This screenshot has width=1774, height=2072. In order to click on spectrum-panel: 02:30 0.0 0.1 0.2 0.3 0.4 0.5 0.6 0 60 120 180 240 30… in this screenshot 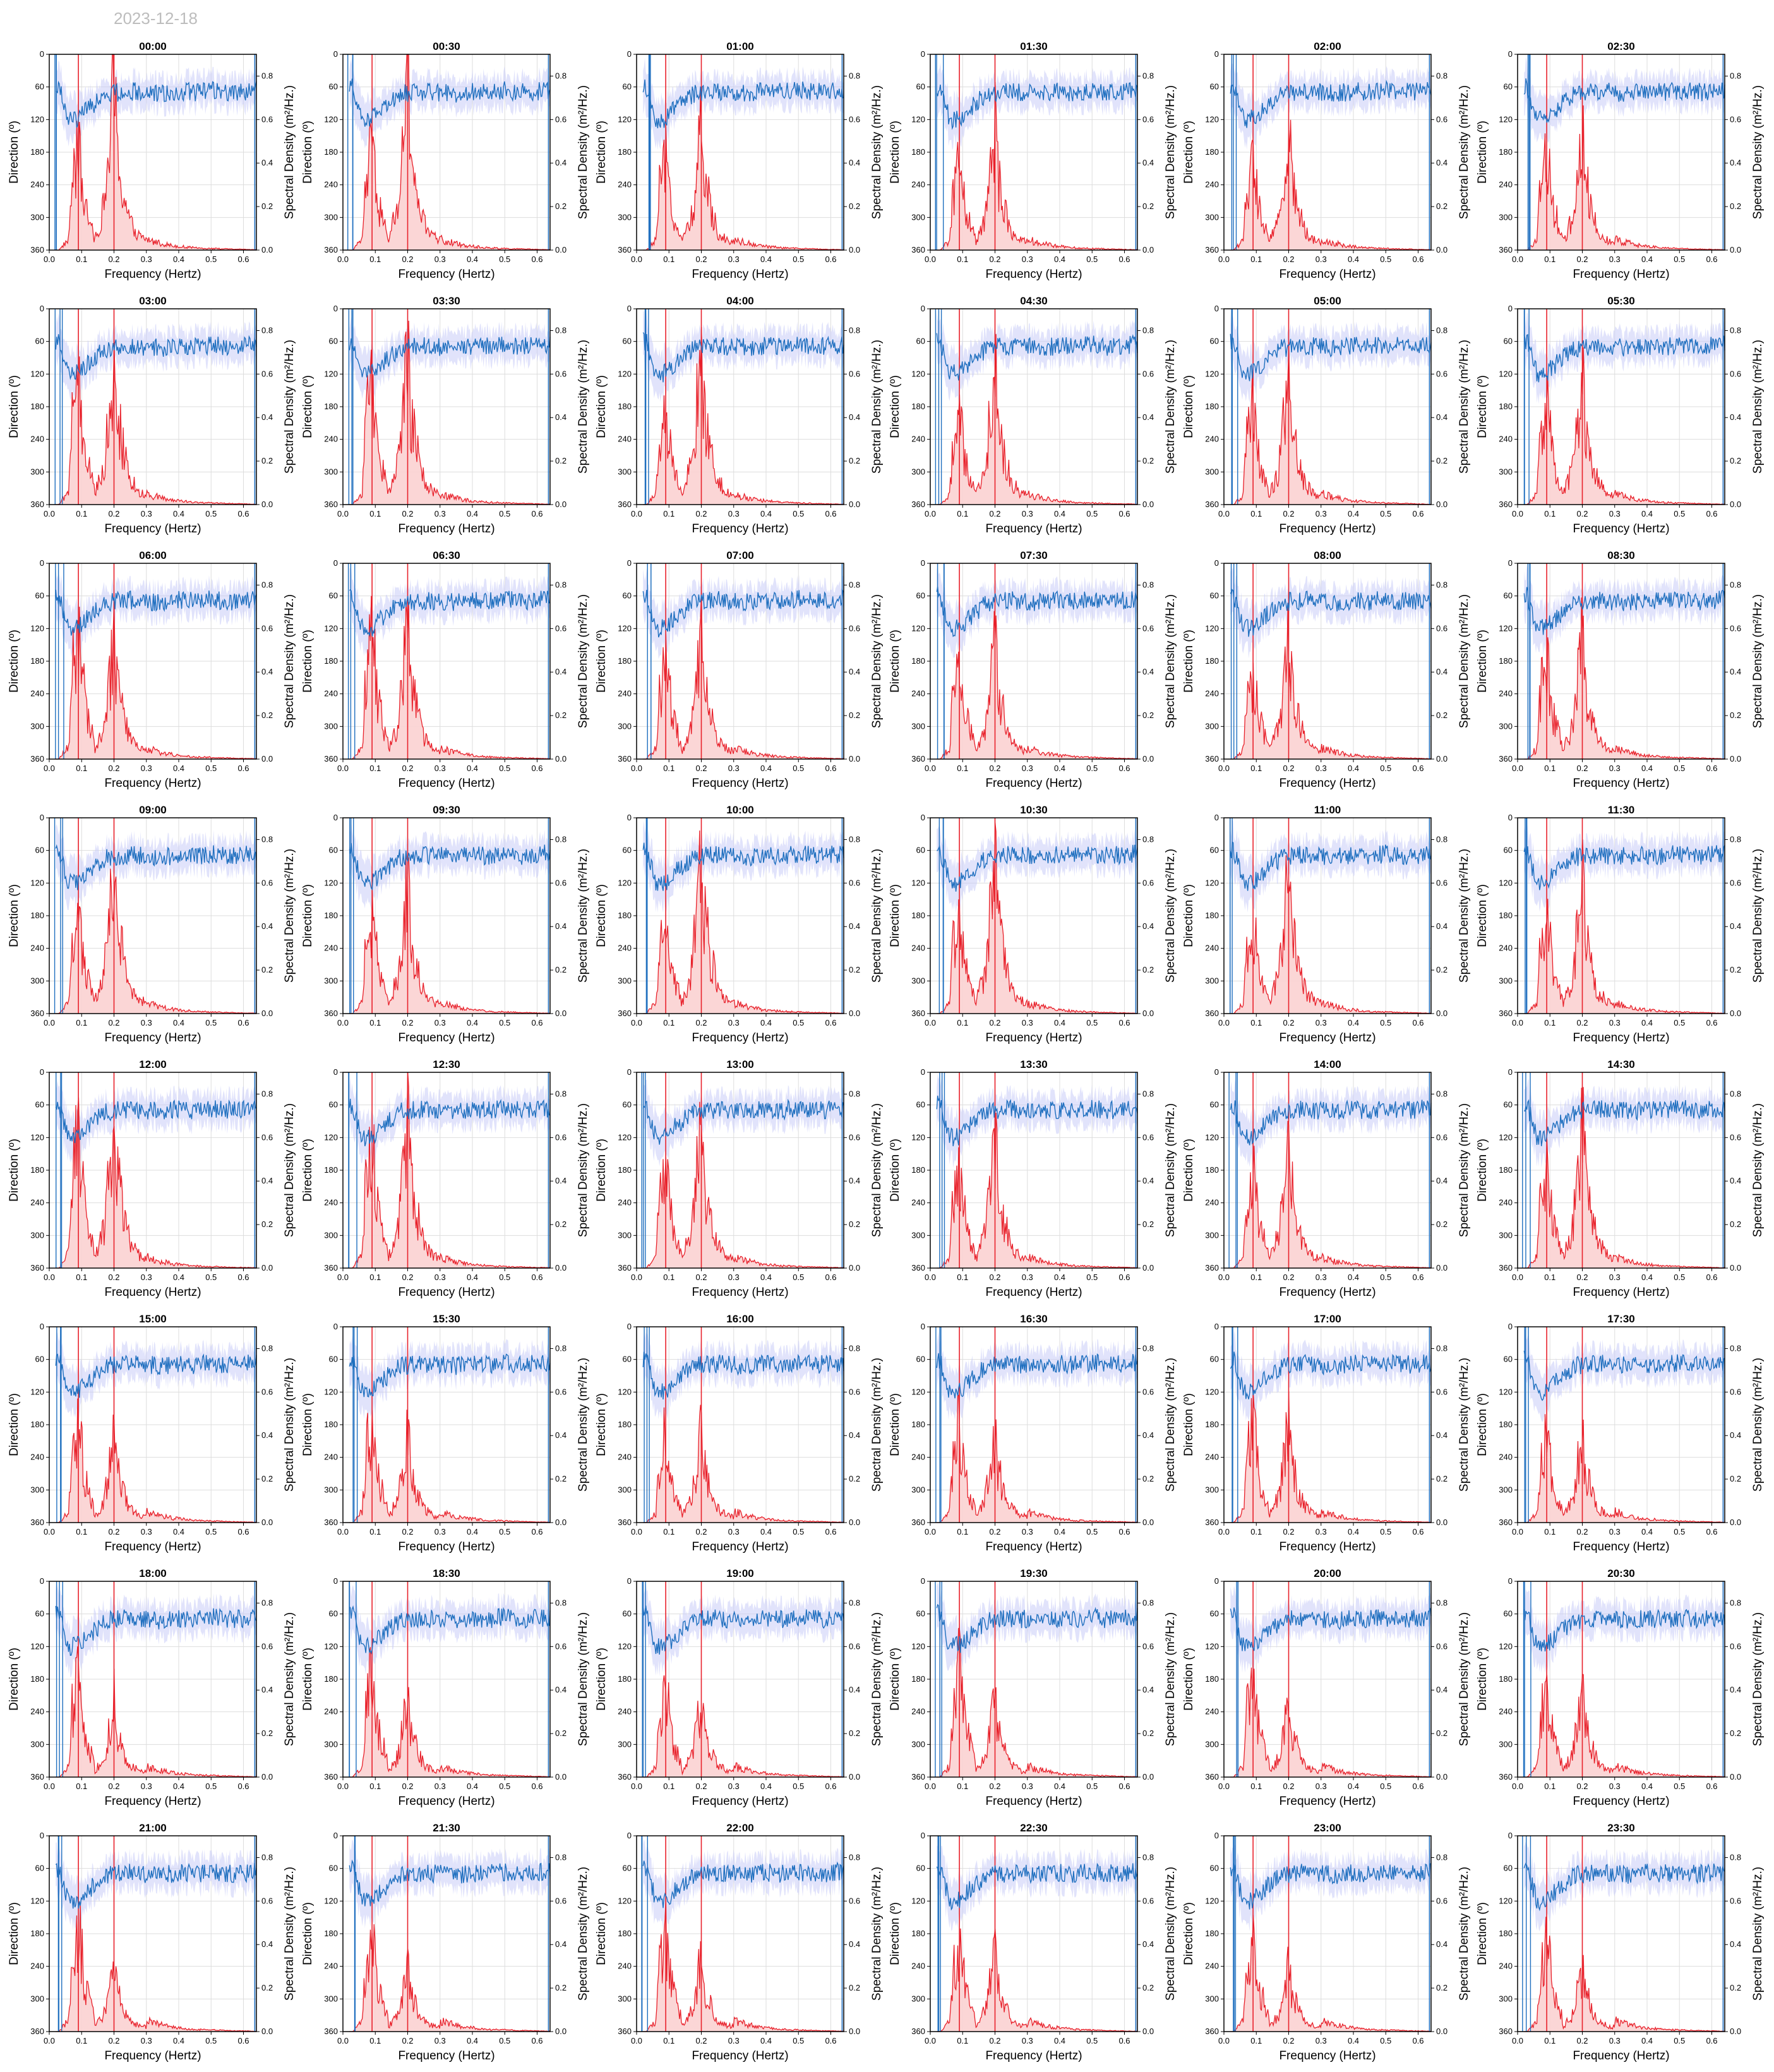, I will do `click(1620, 160)`.